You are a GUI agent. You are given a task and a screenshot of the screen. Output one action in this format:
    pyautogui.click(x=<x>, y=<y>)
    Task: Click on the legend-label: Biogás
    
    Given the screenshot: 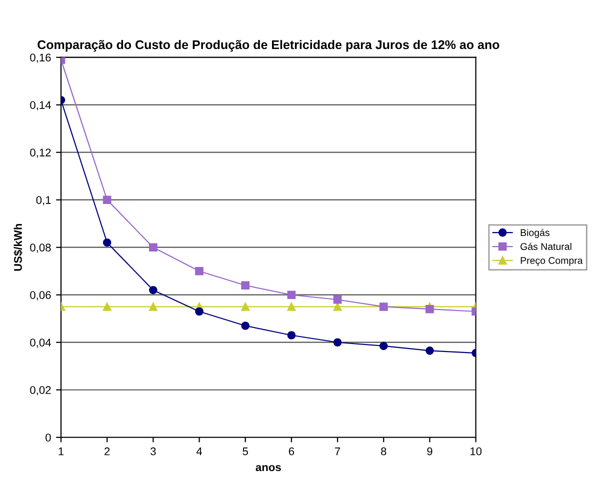 What is the action you would take?
    pyautogui.click(x=535, y=233)
    